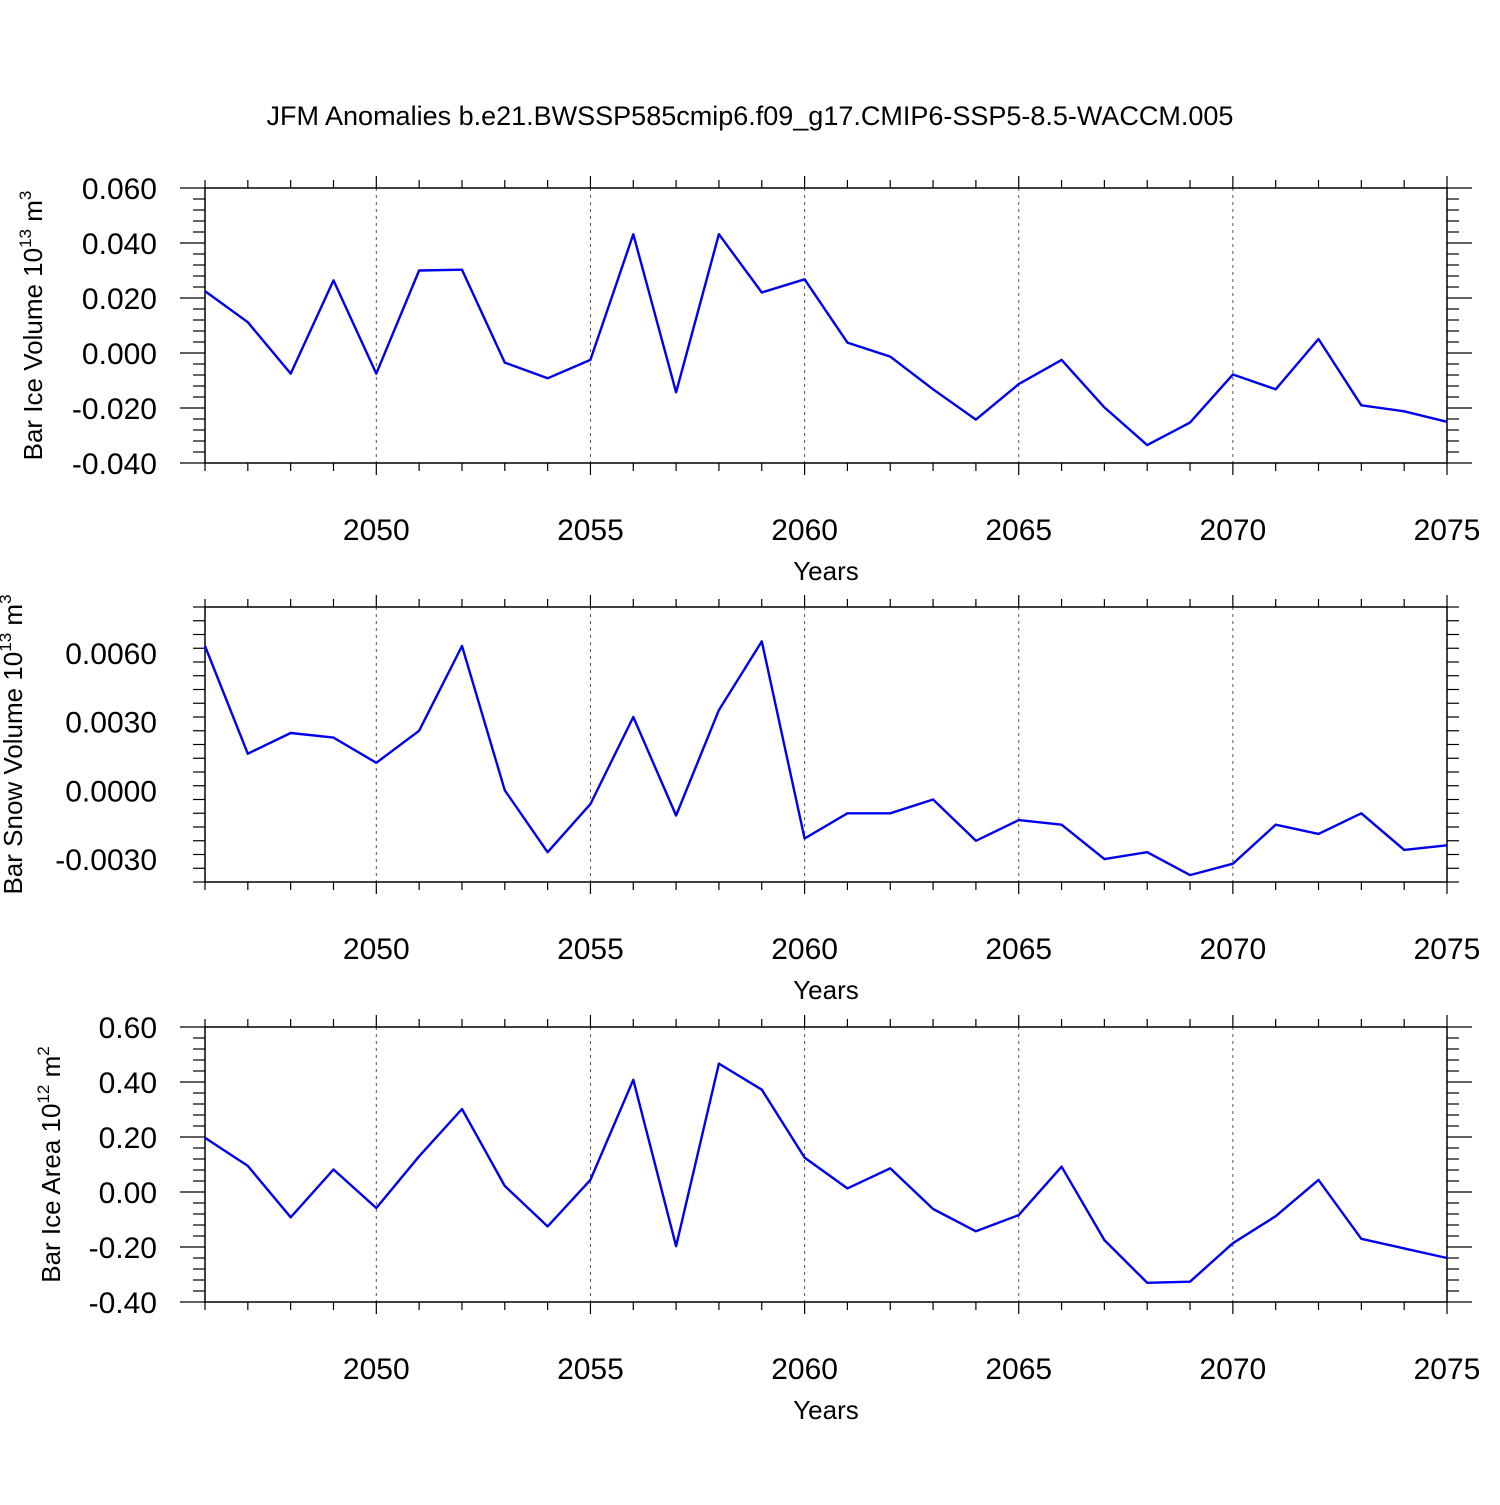 The width and height of the screenshot is (1500, 1505). I want to click on y-axis-title-text: Bar Ice Area 10, so click(51, 1193).